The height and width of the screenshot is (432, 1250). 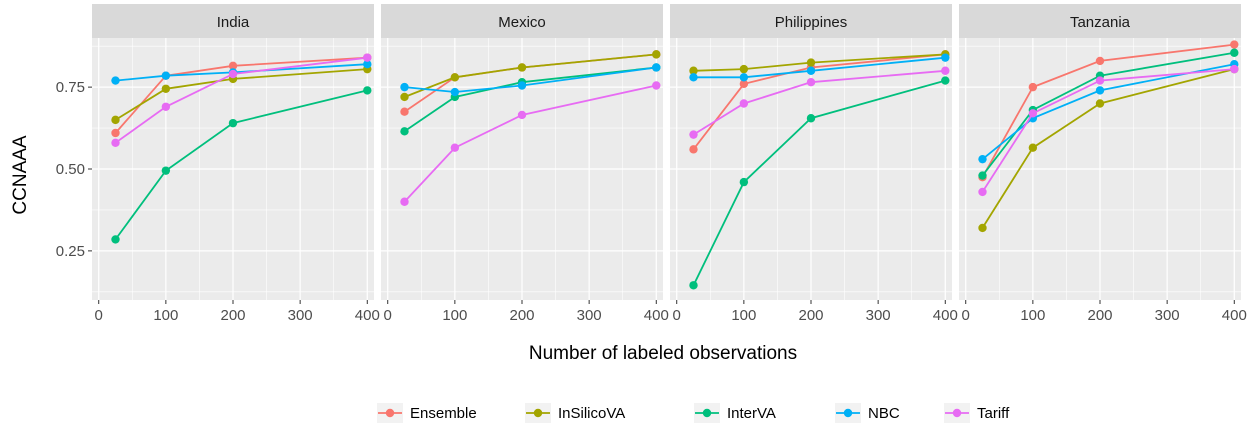 I want to click on legend-label: Ensemble, so click(x=443, y=413).